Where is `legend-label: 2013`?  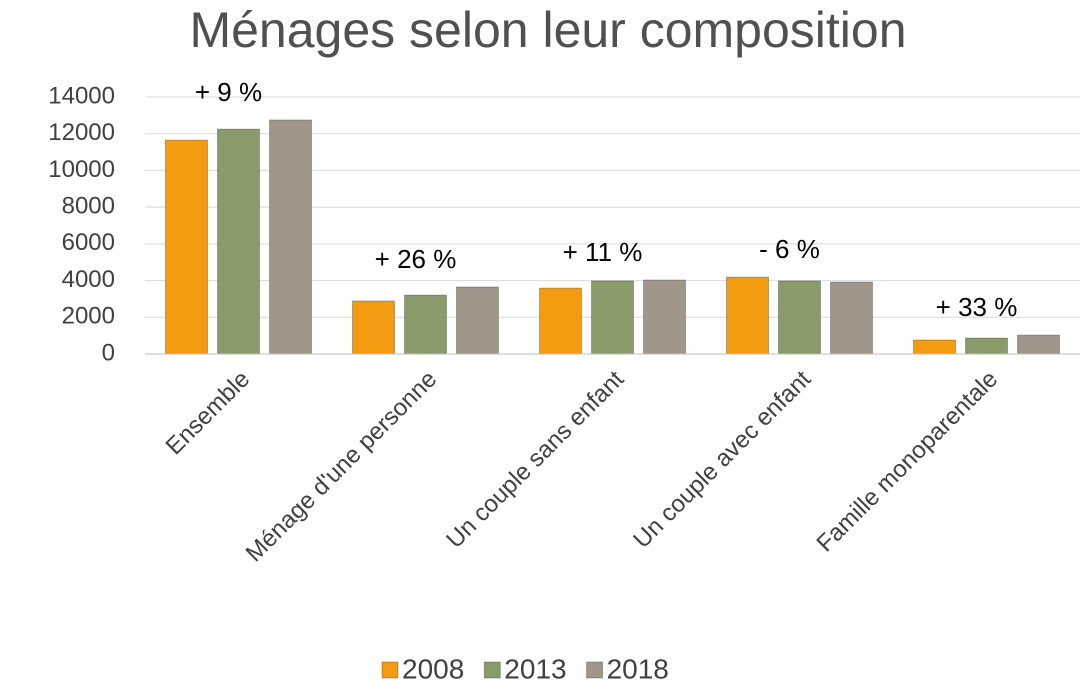 legend-label: 2013 is located at coordinates (535, 668).